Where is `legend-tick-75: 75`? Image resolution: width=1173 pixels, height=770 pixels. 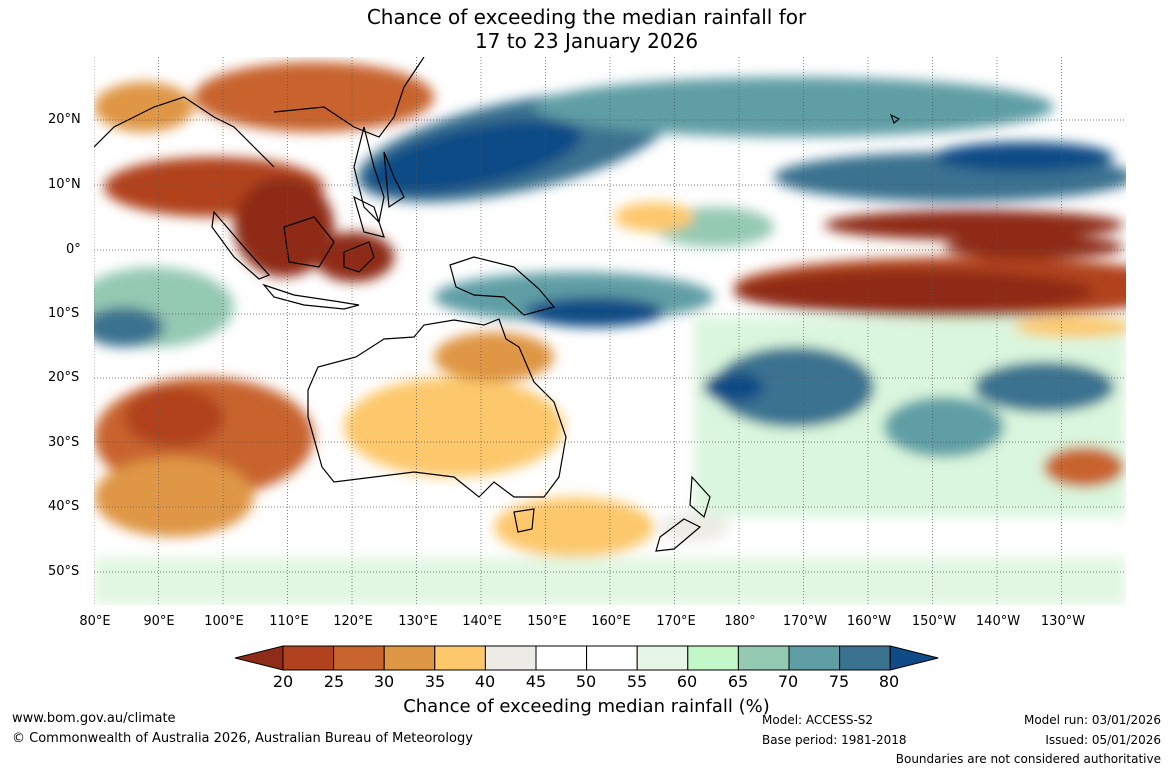 legend-tick-75: 75 is located at coordinates (839, 681).